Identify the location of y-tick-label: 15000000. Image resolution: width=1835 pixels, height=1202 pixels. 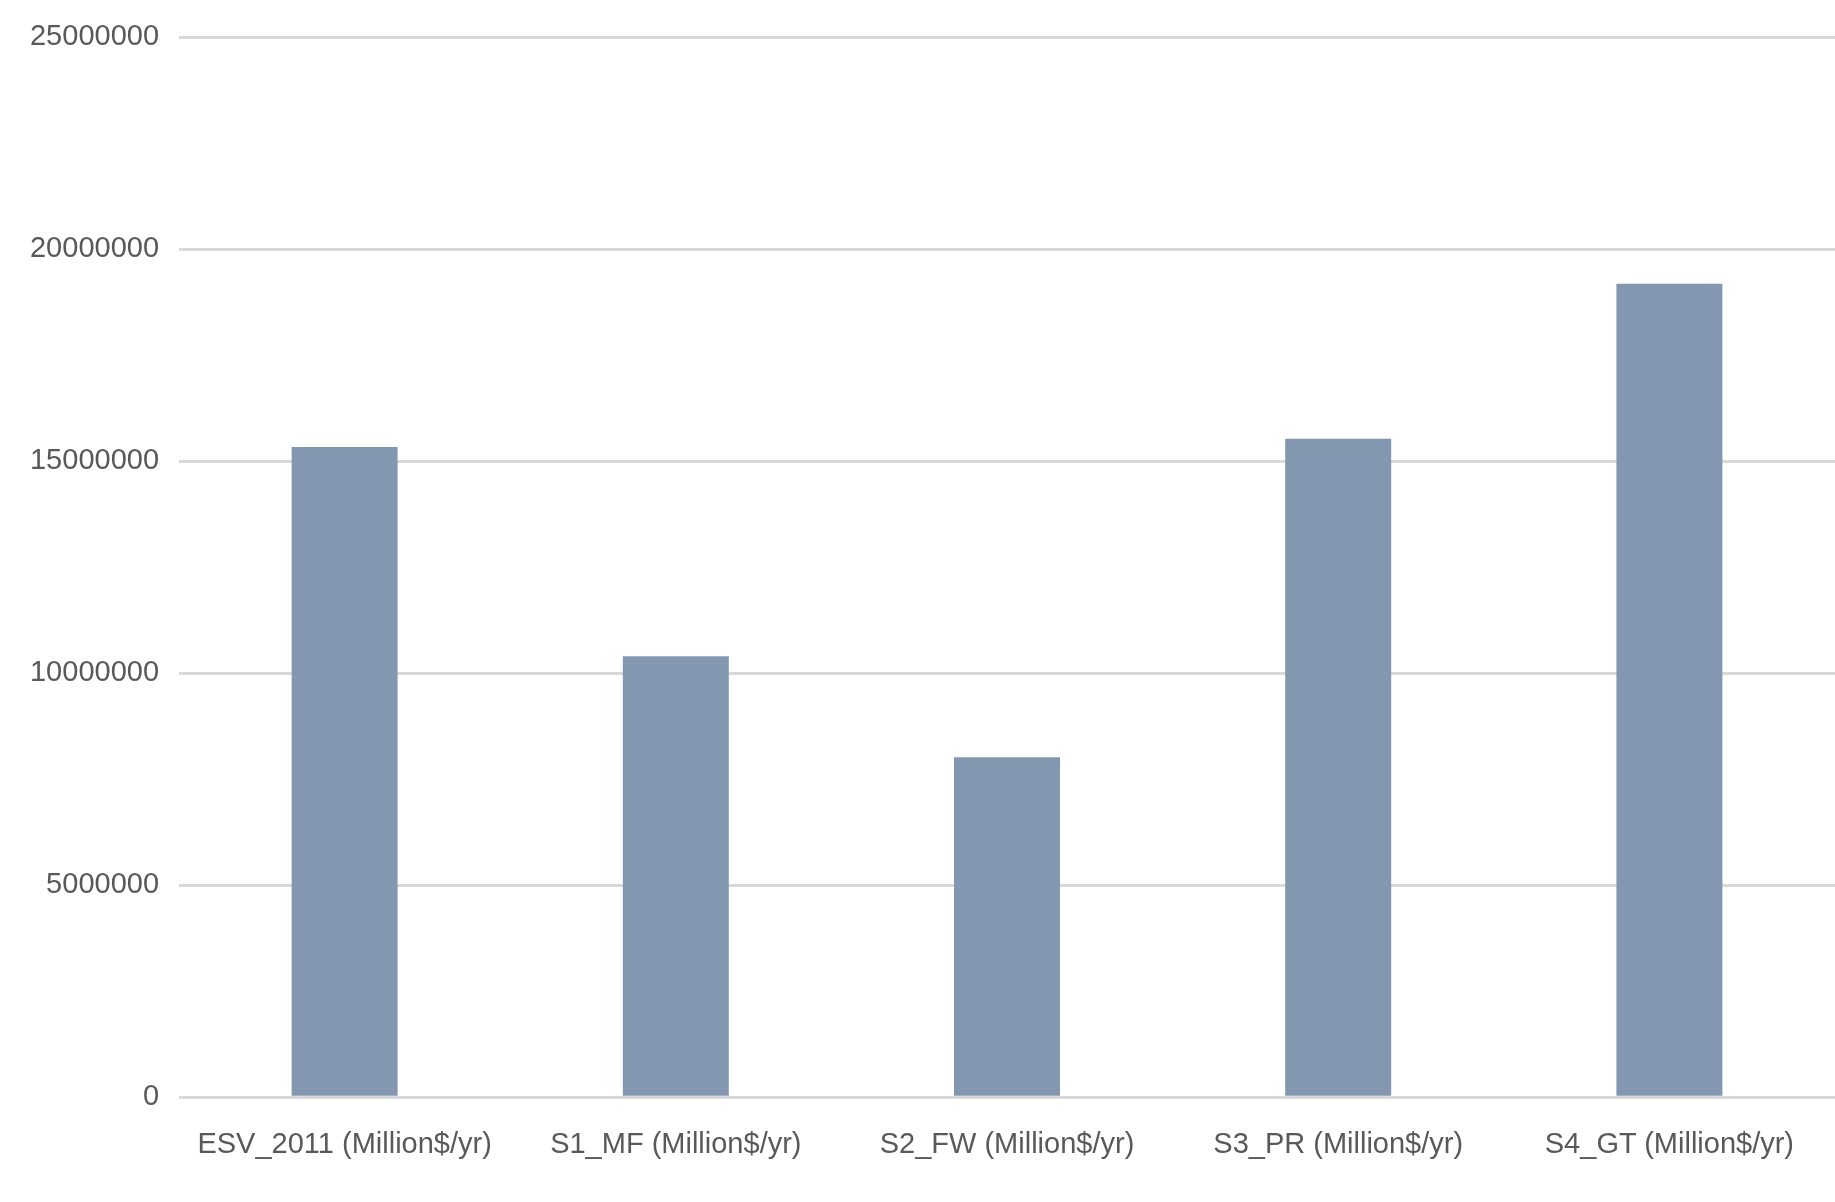
(95, 459).